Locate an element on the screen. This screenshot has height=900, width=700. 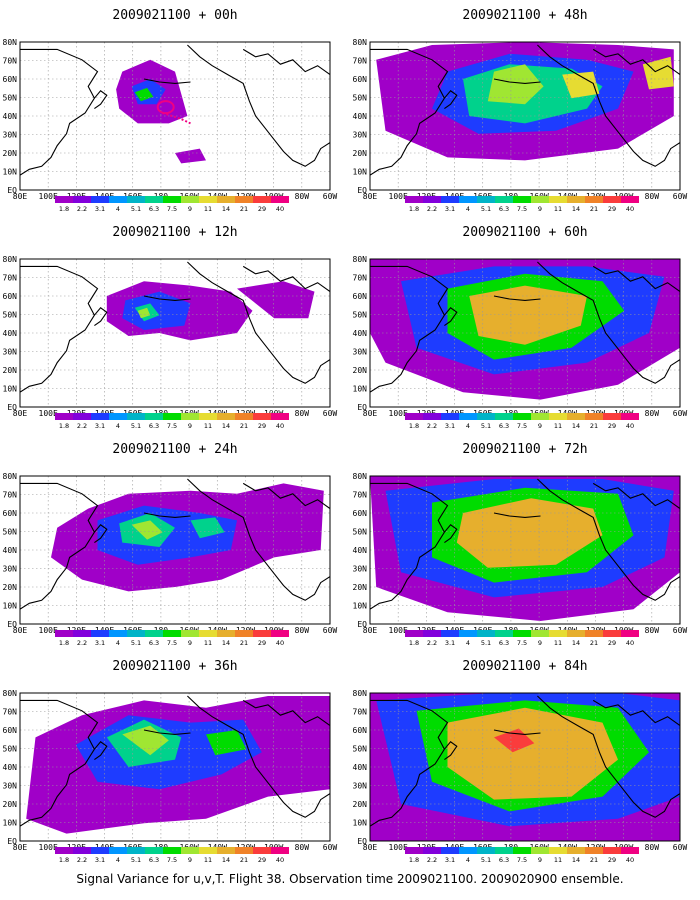
lon-tick-label: 80E is located at coordinates (20, 196).